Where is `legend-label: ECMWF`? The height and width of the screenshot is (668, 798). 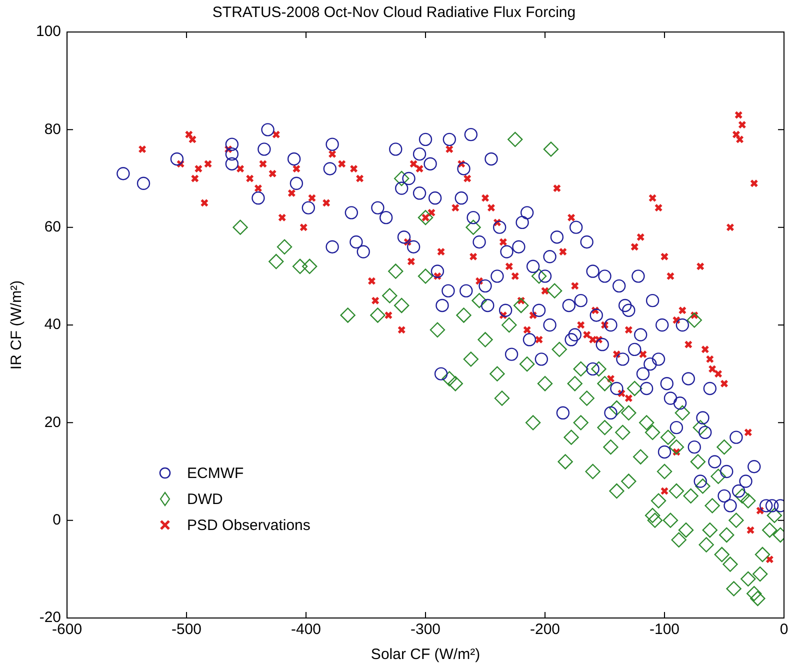 legend-label: ECMWF is located at coordinates (215, 473).